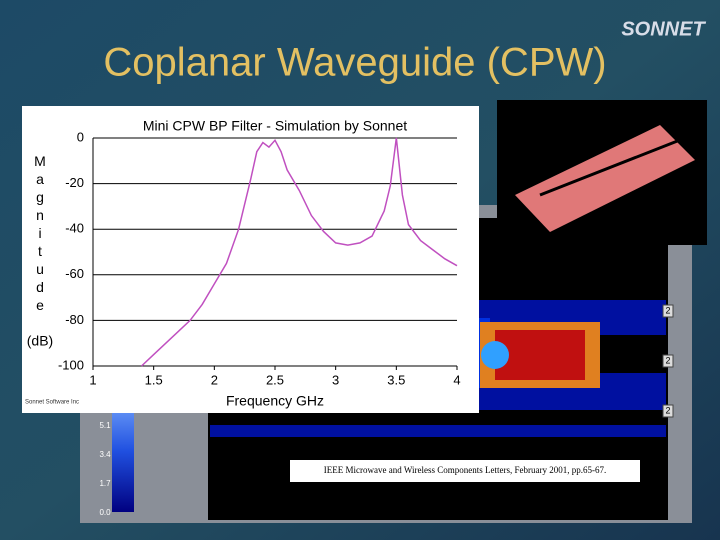 The width and height of the screenshot is (720, 545). What do you see at coordinates (74, 273) in the screenshot?
I see `y-tick-label: -60` at bounding box center [74, 273].